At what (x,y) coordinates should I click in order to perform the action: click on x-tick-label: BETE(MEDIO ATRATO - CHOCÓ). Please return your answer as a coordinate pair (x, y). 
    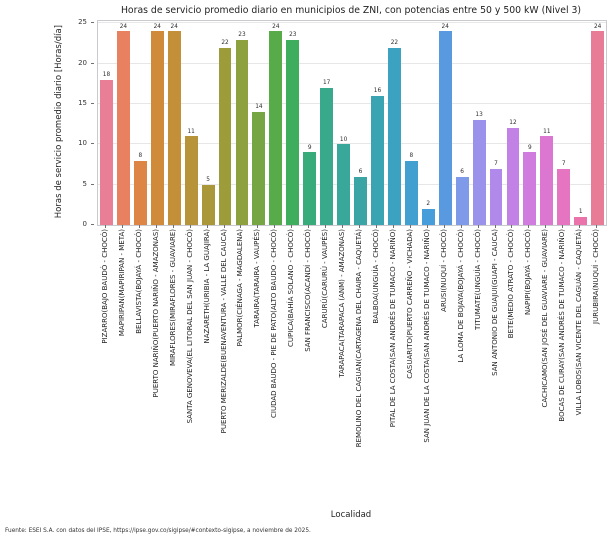
    Looking at the image, I should click on (511, 283).